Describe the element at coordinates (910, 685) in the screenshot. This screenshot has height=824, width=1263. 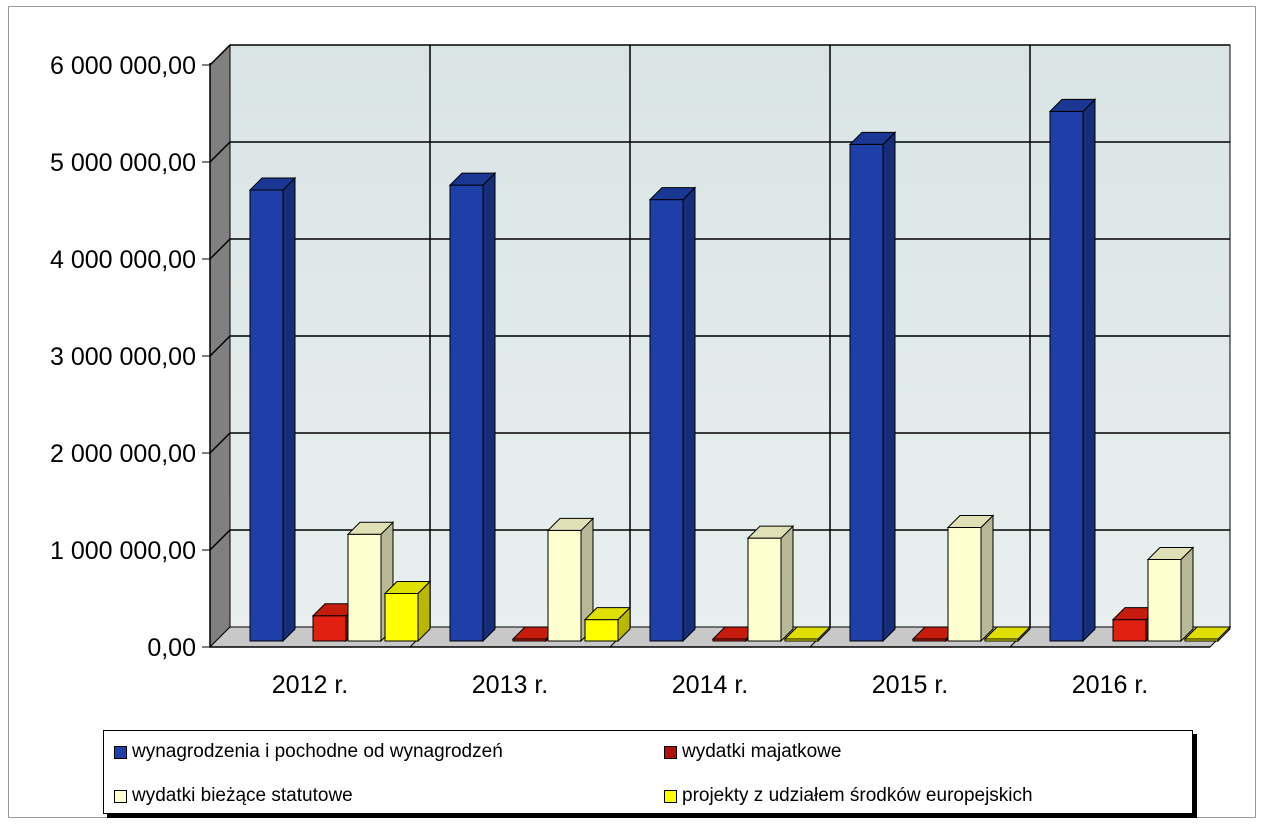
I see `x-tick-label: 2015 r.` at that location.